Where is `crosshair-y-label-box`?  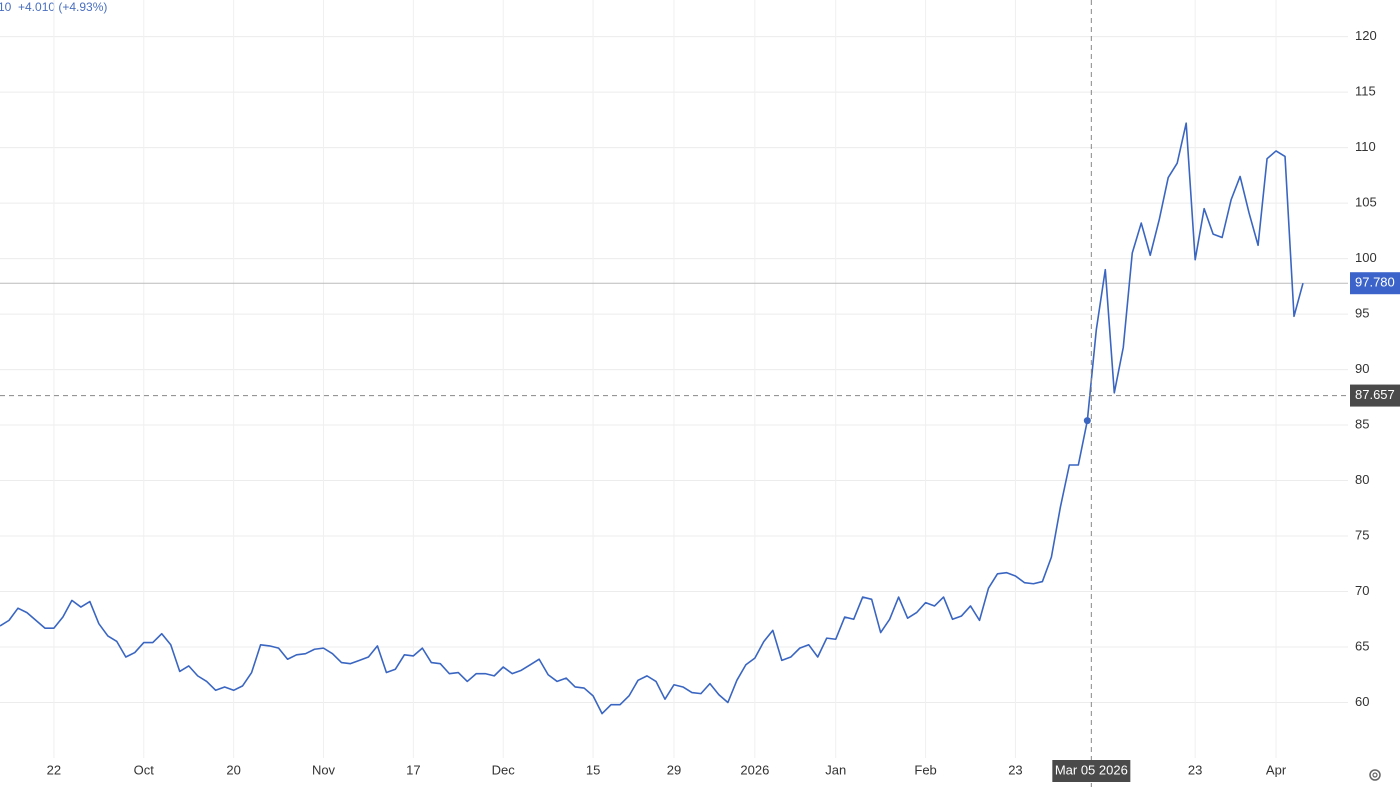
crosshair-y-label-box is located at coordinates (1375, 395).